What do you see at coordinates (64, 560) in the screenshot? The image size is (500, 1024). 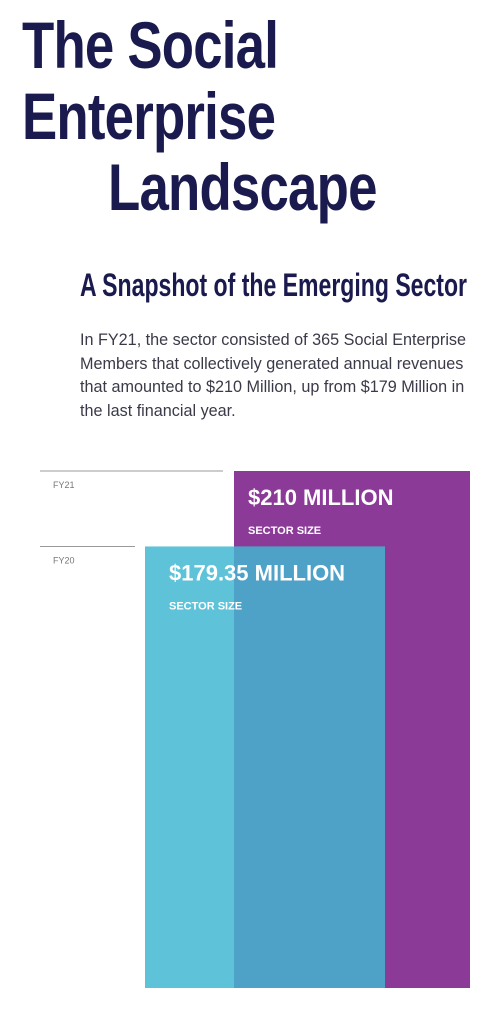 I see `year-label-fy20: FY20` at bounding box center [64, 560].